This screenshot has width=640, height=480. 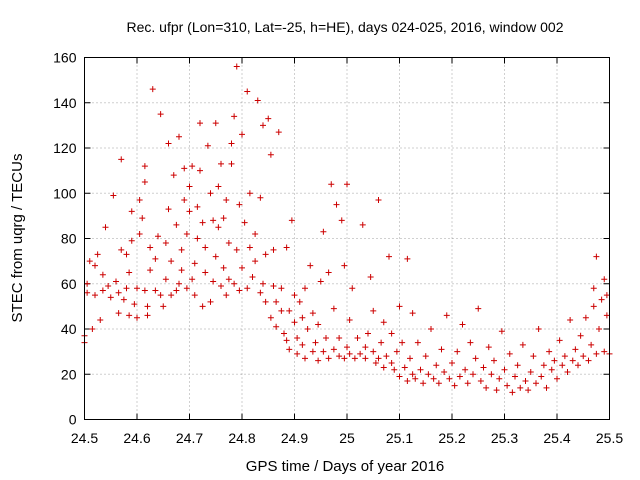 What do you see at coordinates (399, 438) in the screenshot?
I see `x-tick-label: 25.1` at bounding box center [399, 438].